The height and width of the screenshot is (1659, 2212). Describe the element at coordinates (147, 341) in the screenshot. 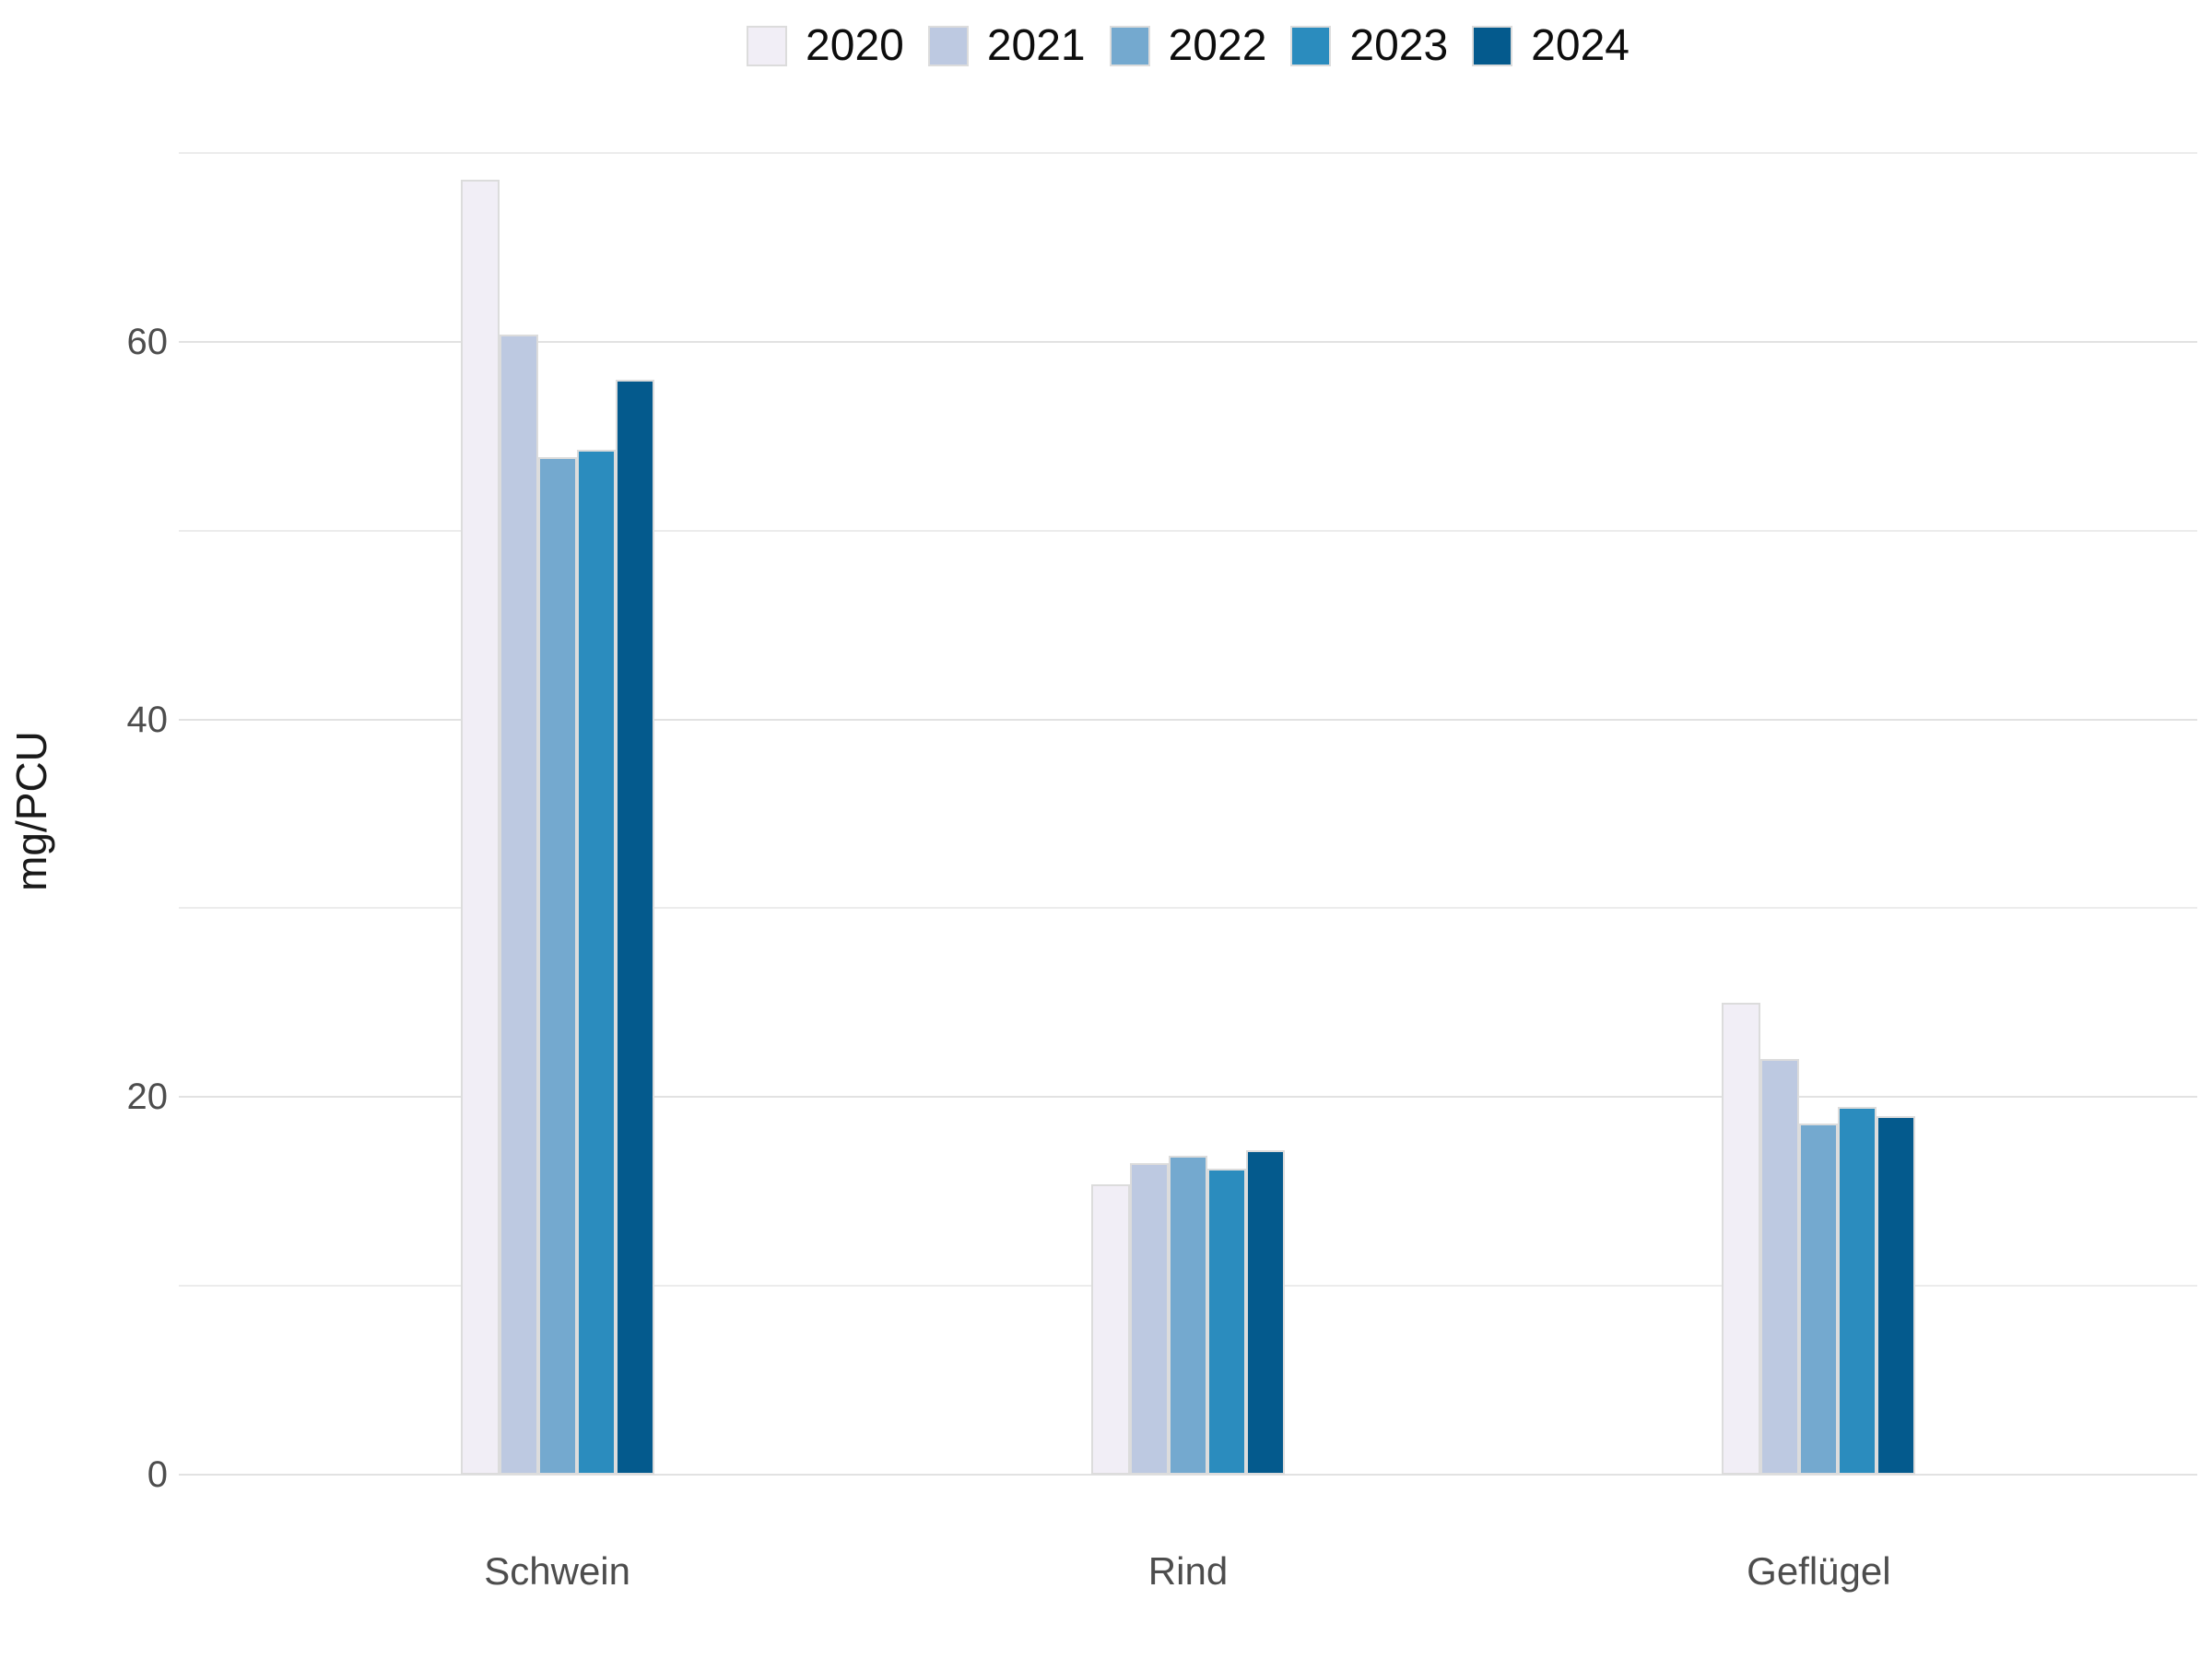

I see `y-tick-label-60: 60` at that location.